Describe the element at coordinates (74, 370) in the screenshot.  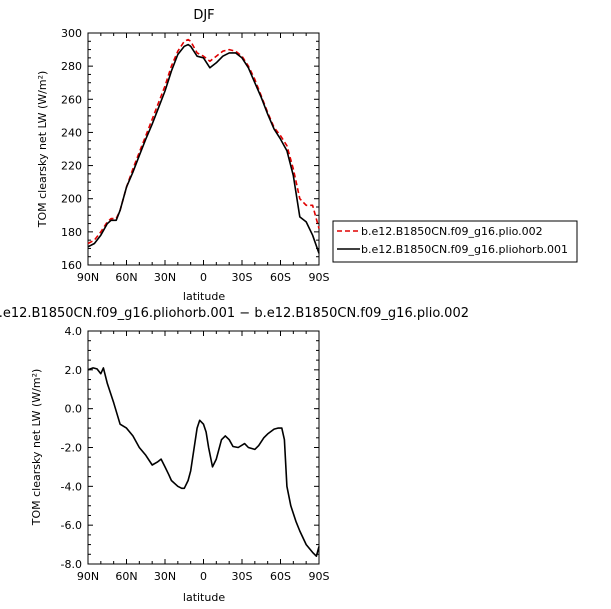
I see `bottom-y-tick-label: 2.0` at that location.